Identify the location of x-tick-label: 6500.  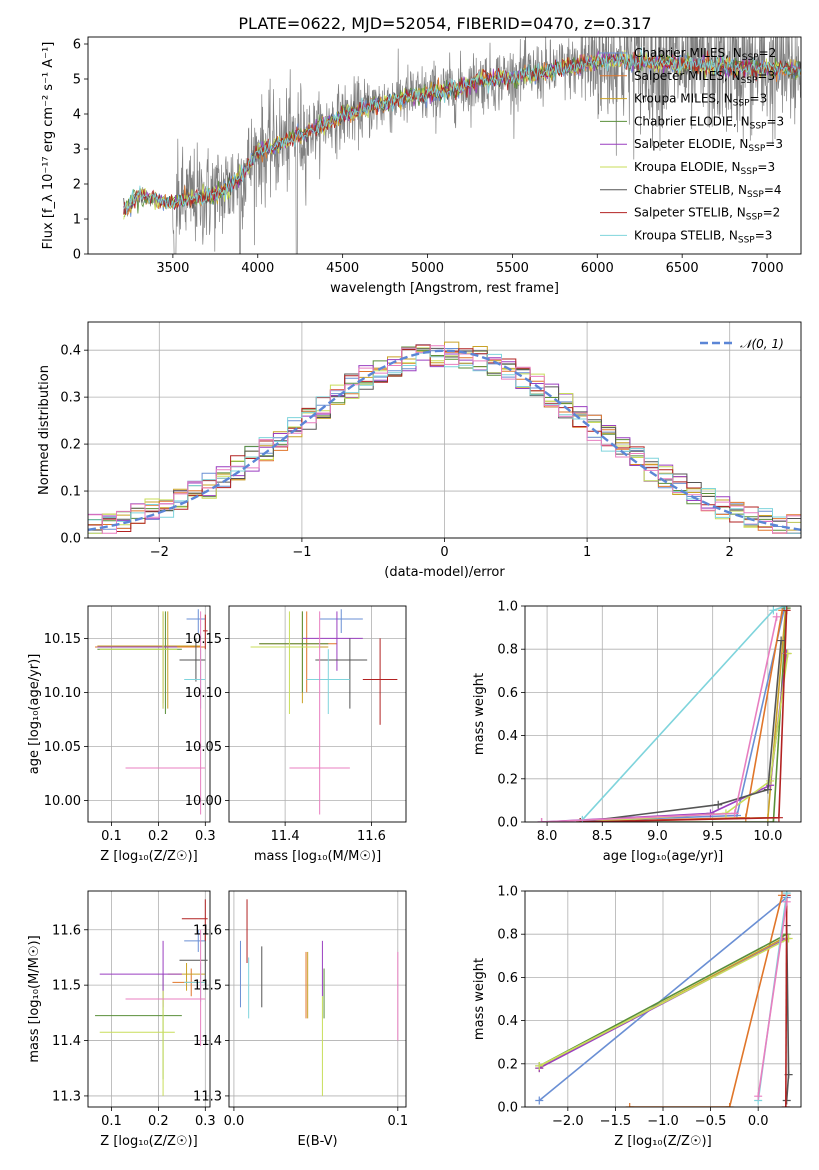
(682, 268).